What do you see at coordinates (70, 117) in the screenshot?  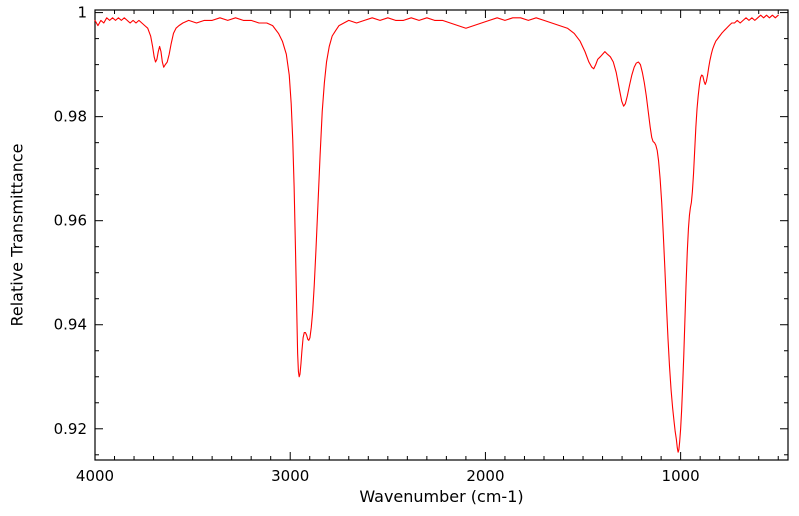 I see `y-tick-label: 0.98` at bounding box center [70, 117].